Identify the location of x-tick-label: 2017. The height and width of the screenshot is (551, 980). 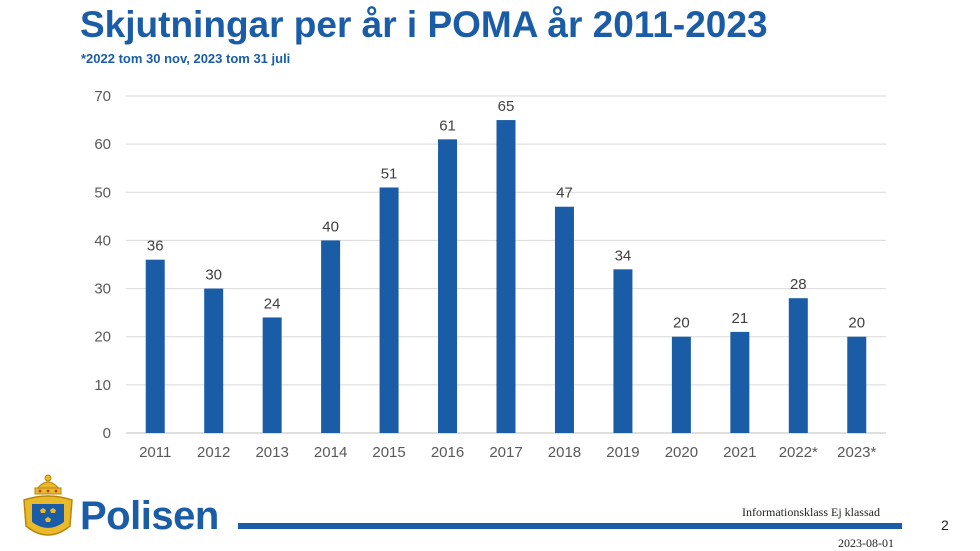
(505, 452).